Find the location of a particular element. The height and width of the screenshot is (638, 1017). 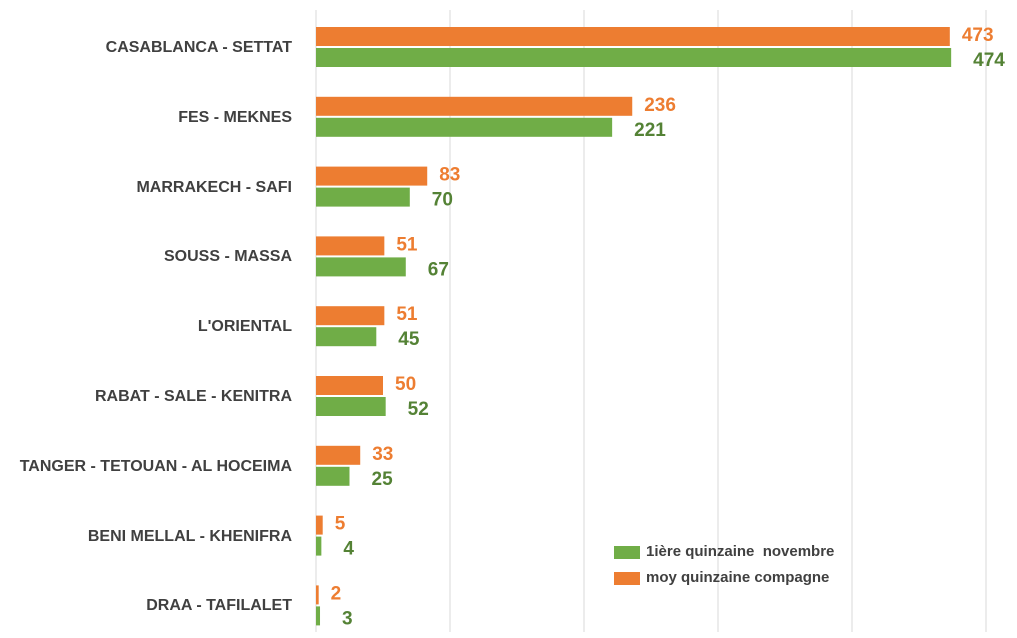

value-label: 5 is located at coordinates (340, 524).